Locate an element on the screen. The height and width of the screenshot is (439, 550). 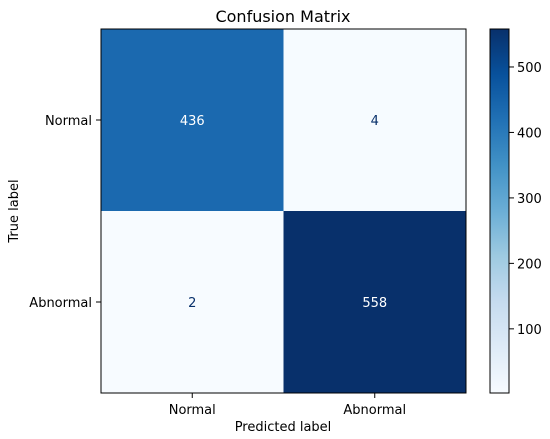
y-axis-ticks: Normal Abnormal is located at coordinates (65, 212).